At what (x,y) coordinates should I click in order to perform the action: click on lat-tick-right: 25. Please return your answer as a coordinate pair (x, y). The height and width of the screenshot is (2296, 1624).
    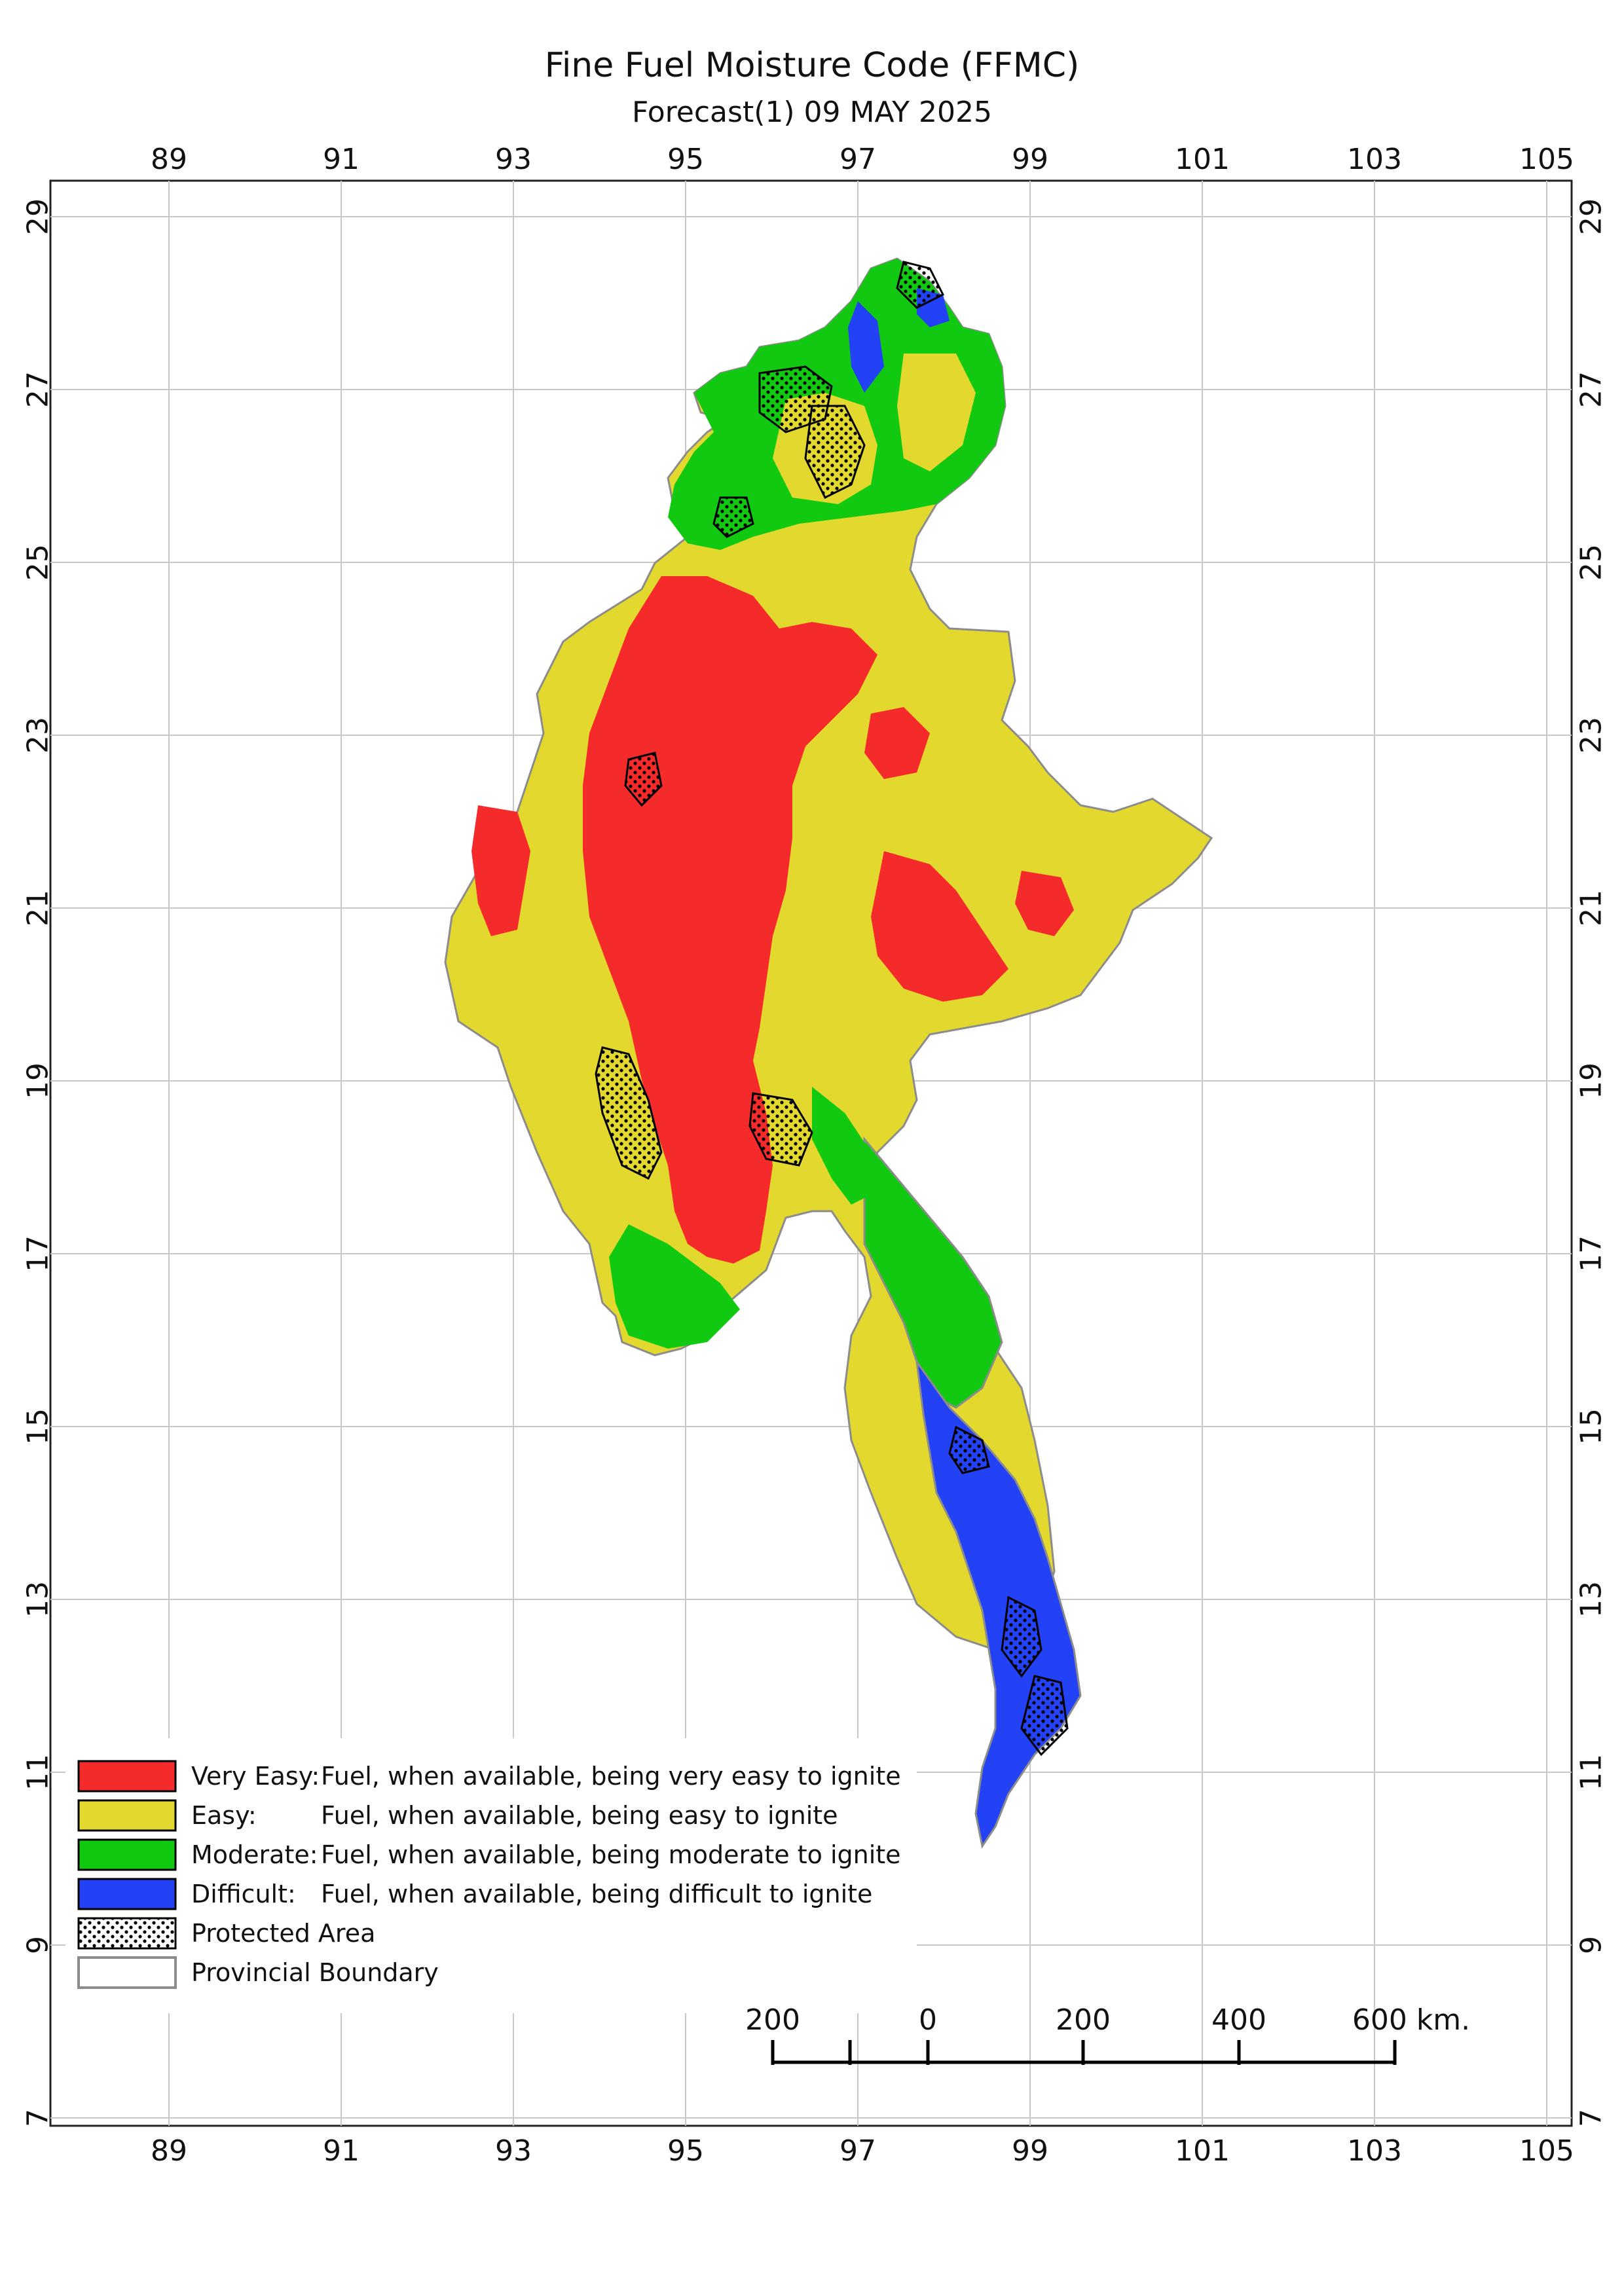
    Looking at the image, I should click on (1591, 562).